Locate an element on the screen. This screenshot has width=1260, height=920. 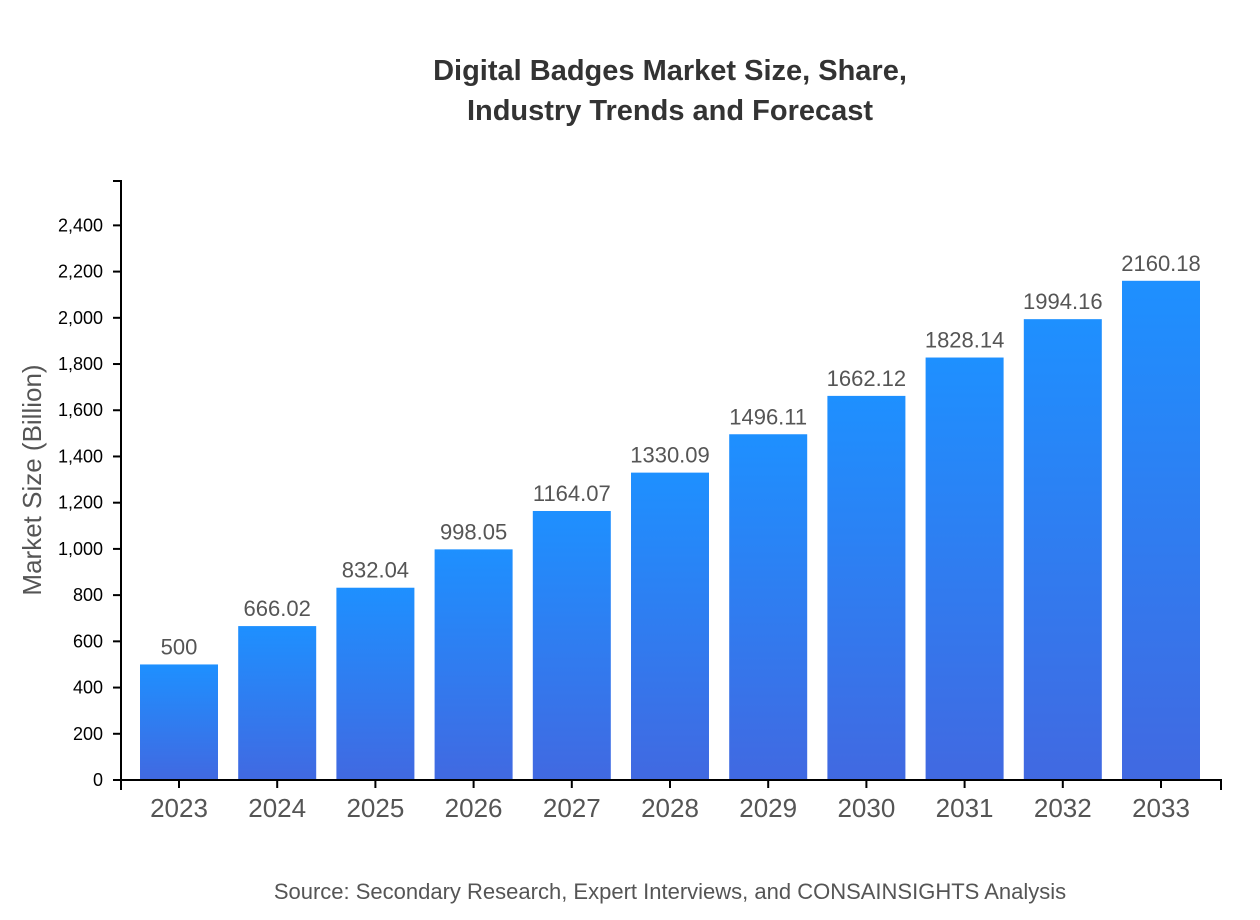
y-tick-label: 400 is located at coordinates (88, 688).